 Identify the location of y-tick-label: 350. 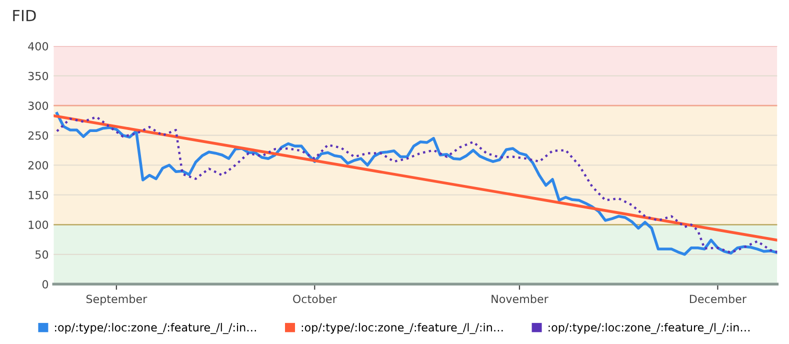
(38, 76).